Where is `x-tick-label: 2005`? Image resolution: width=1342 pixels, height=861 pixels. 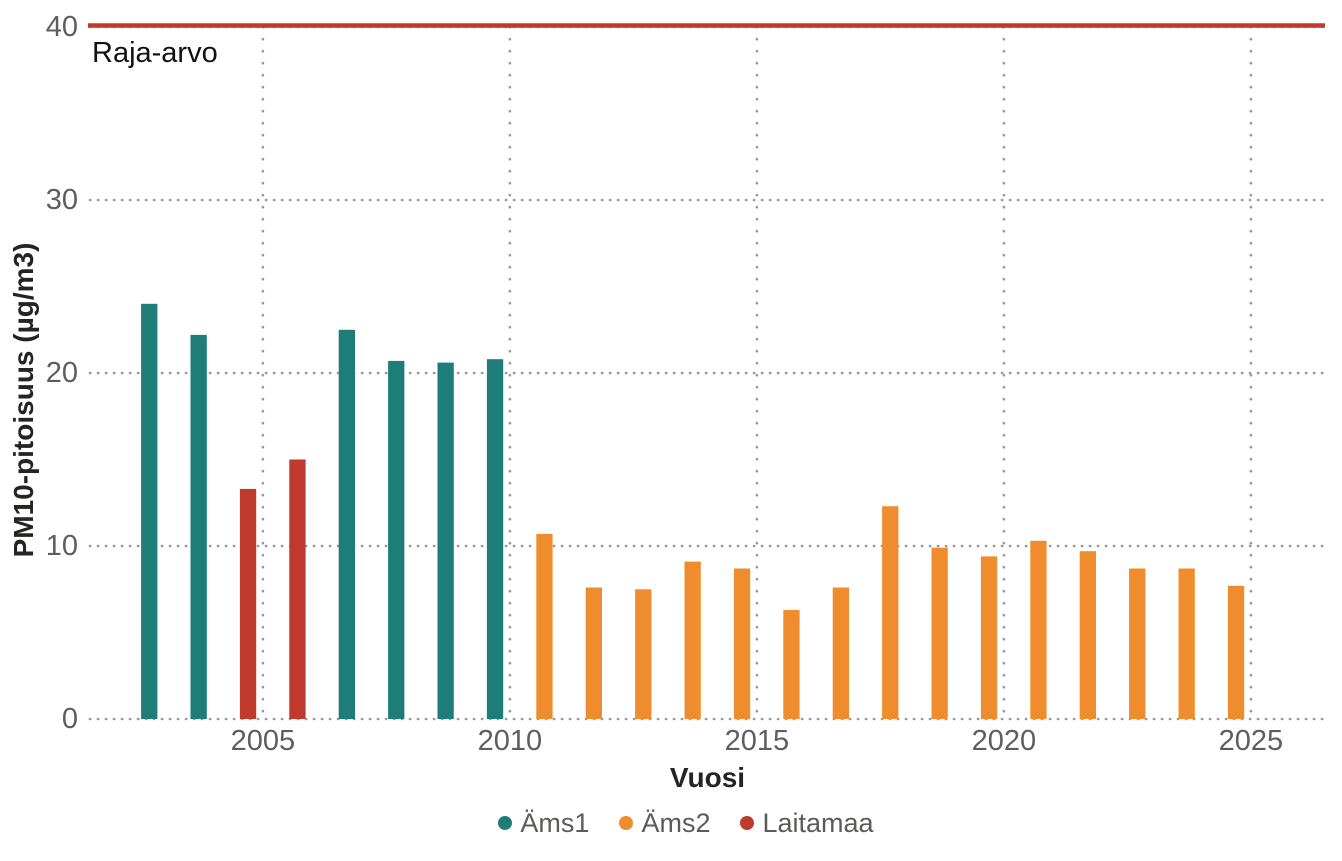 x-tick-label: 2005 is located at coordinates (263, 741).